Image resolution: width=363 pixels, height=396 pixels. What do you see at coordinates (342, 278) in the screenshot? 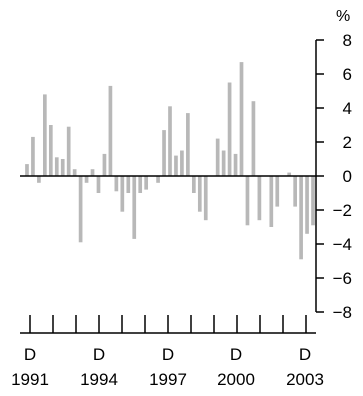
I see `y-tick-label: −6` at bounding box center [342, 278].